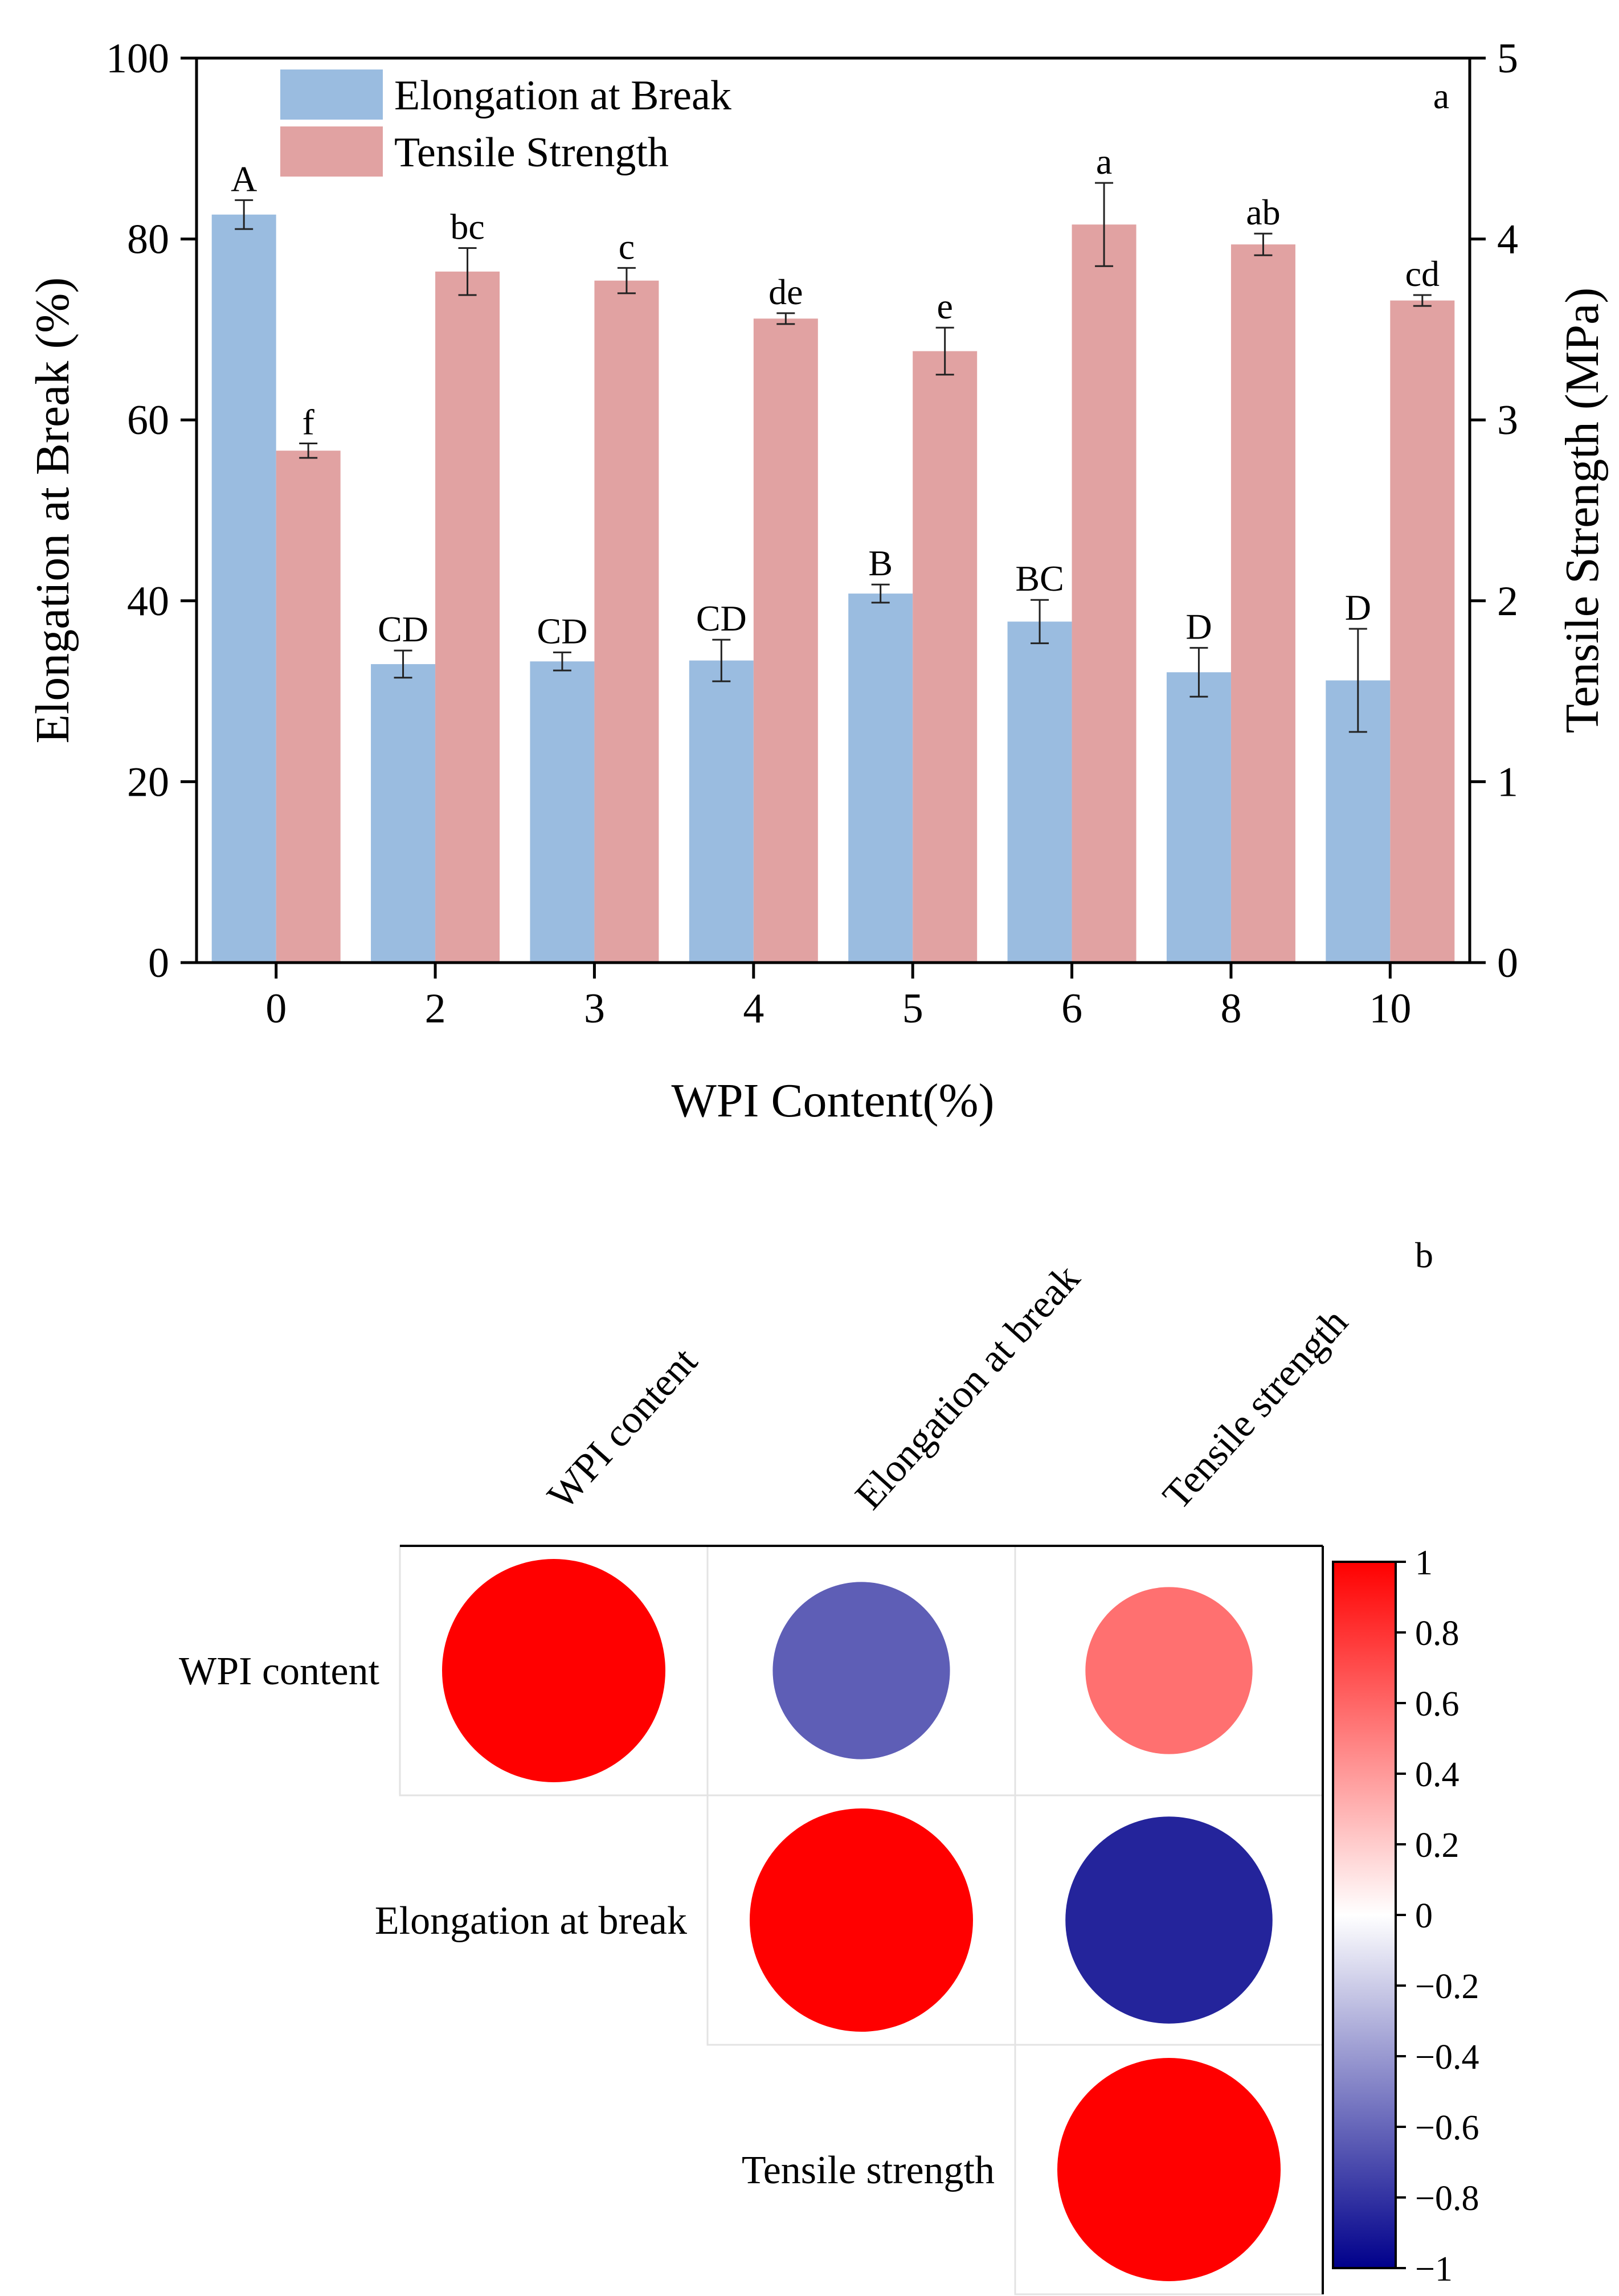 This screenshot has height=2296, width=1619. I want to click on x-tick-label: 0, so click(276, 1008).